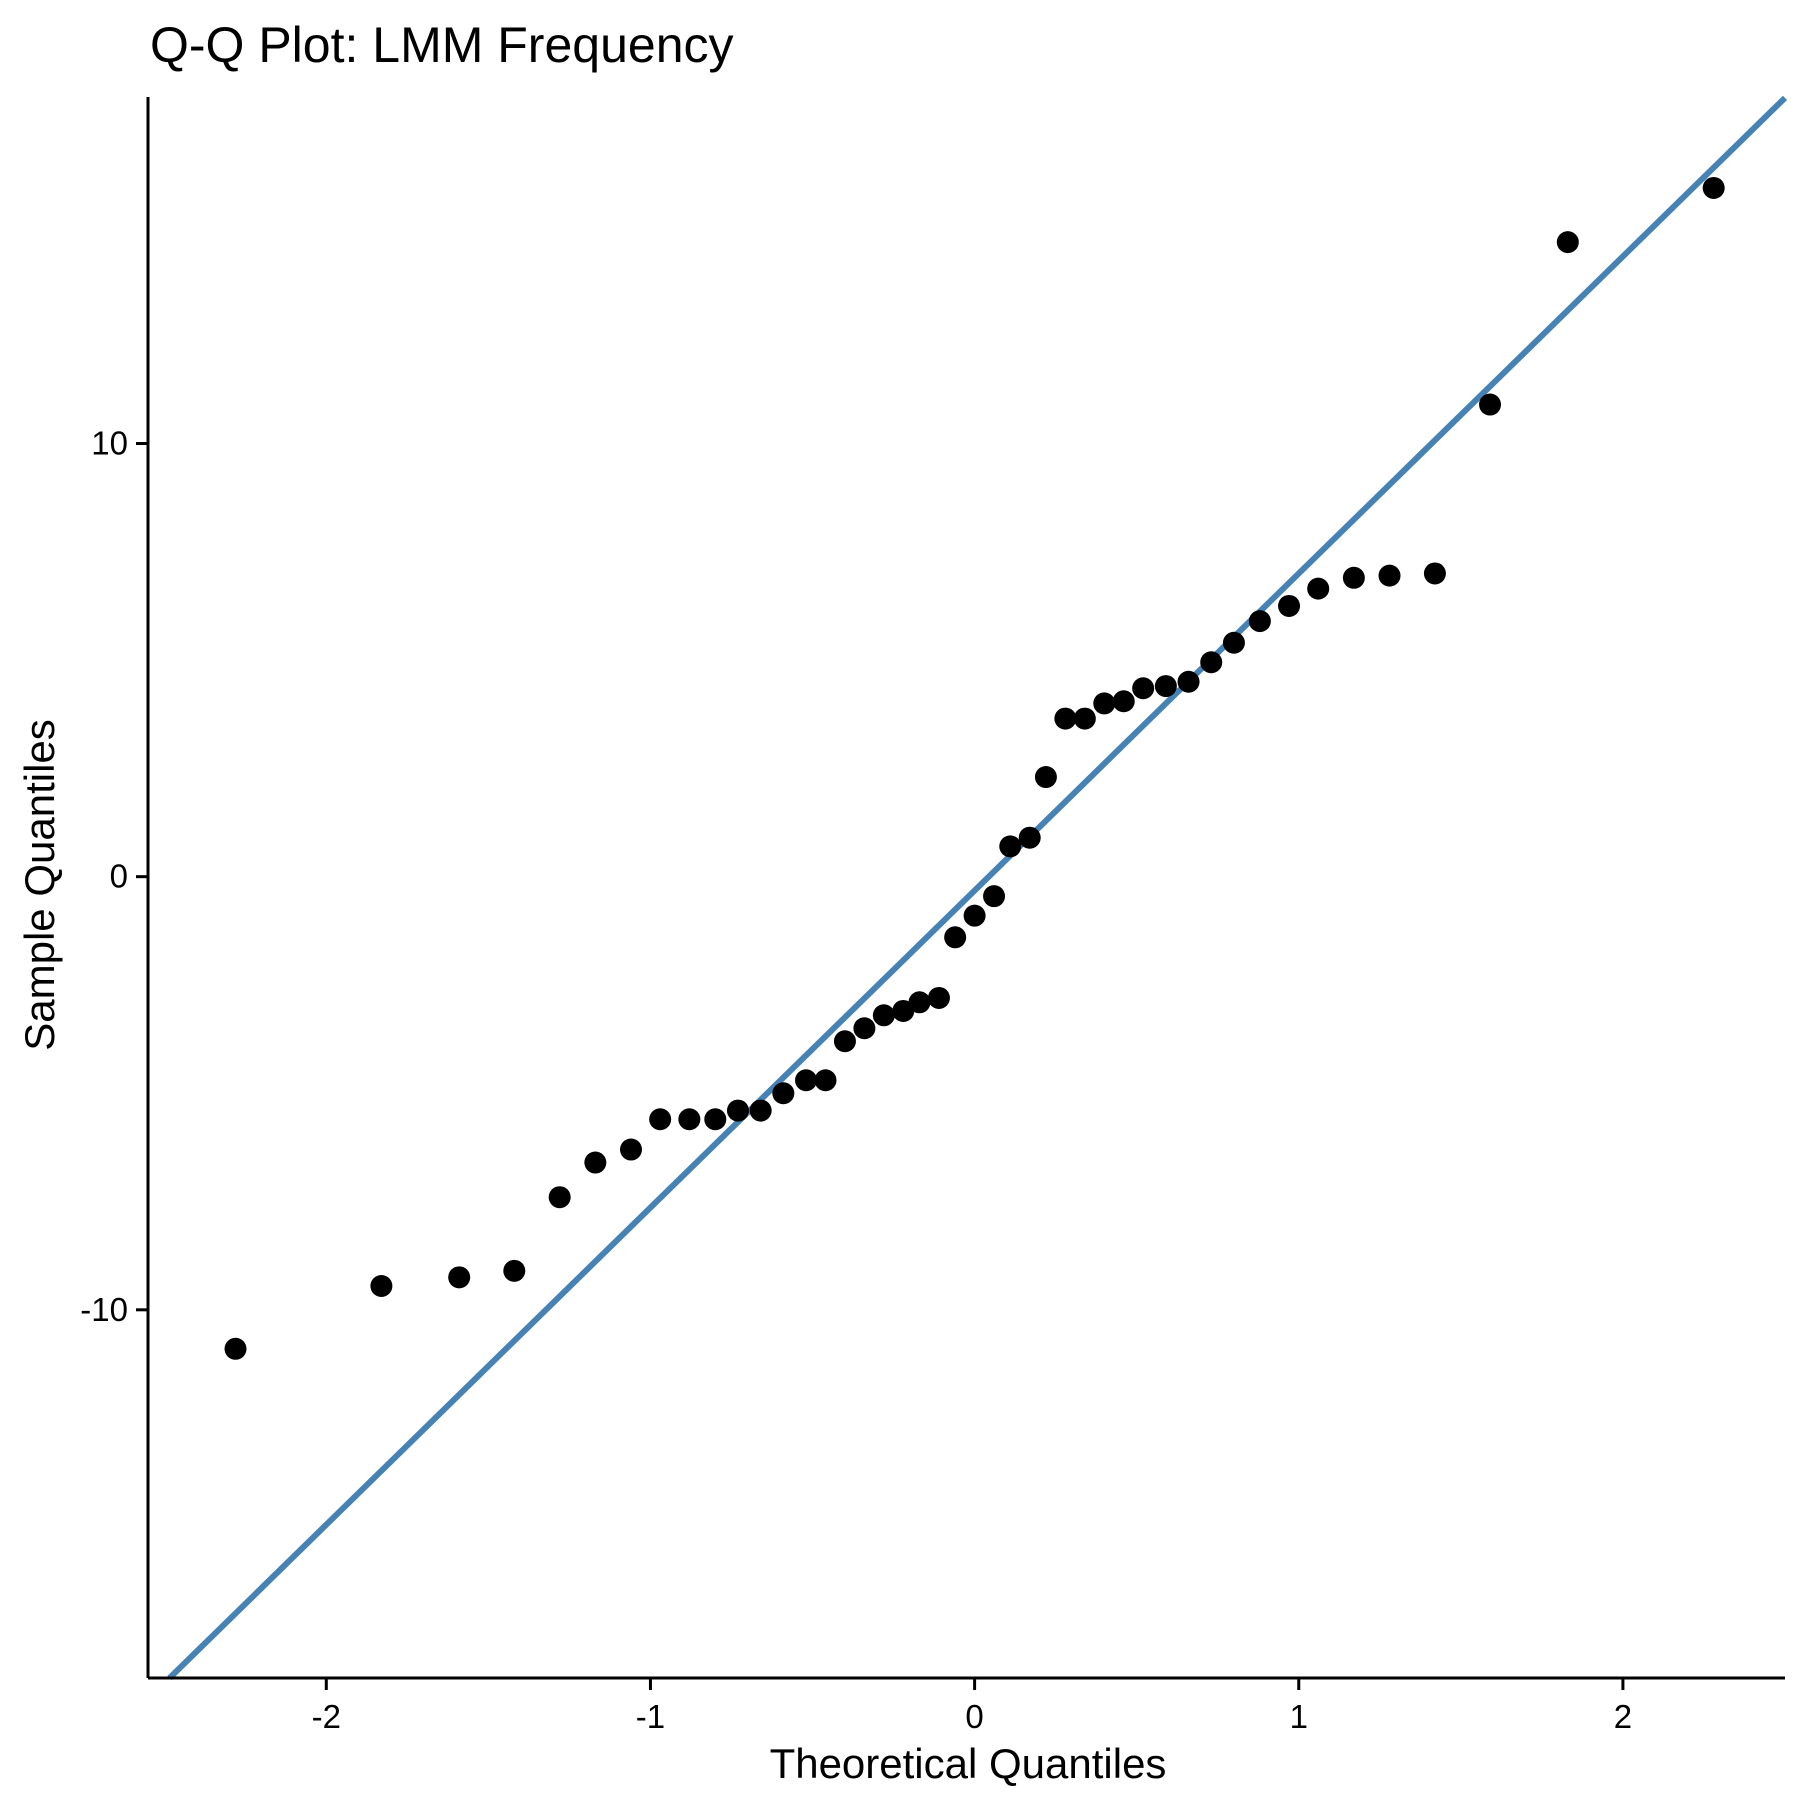 This screenshot has width=1800, height=1805. Describe the element at coordinates (39, 885) in the screenshot. I see `y-axis-title: Sample Quantiles` at that location.